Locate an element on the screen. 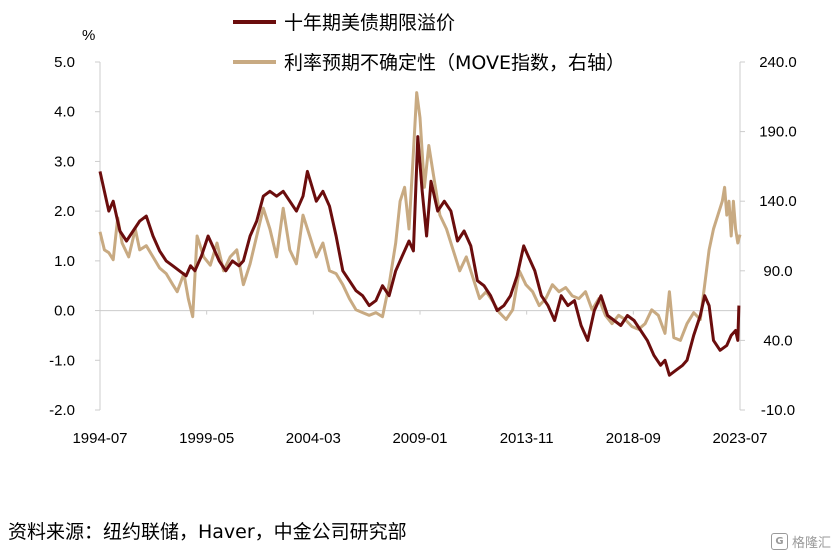 The height and width of the screenshot is (557, 837). left-tick-label: -1.0 is located at coordinates (62, 360).